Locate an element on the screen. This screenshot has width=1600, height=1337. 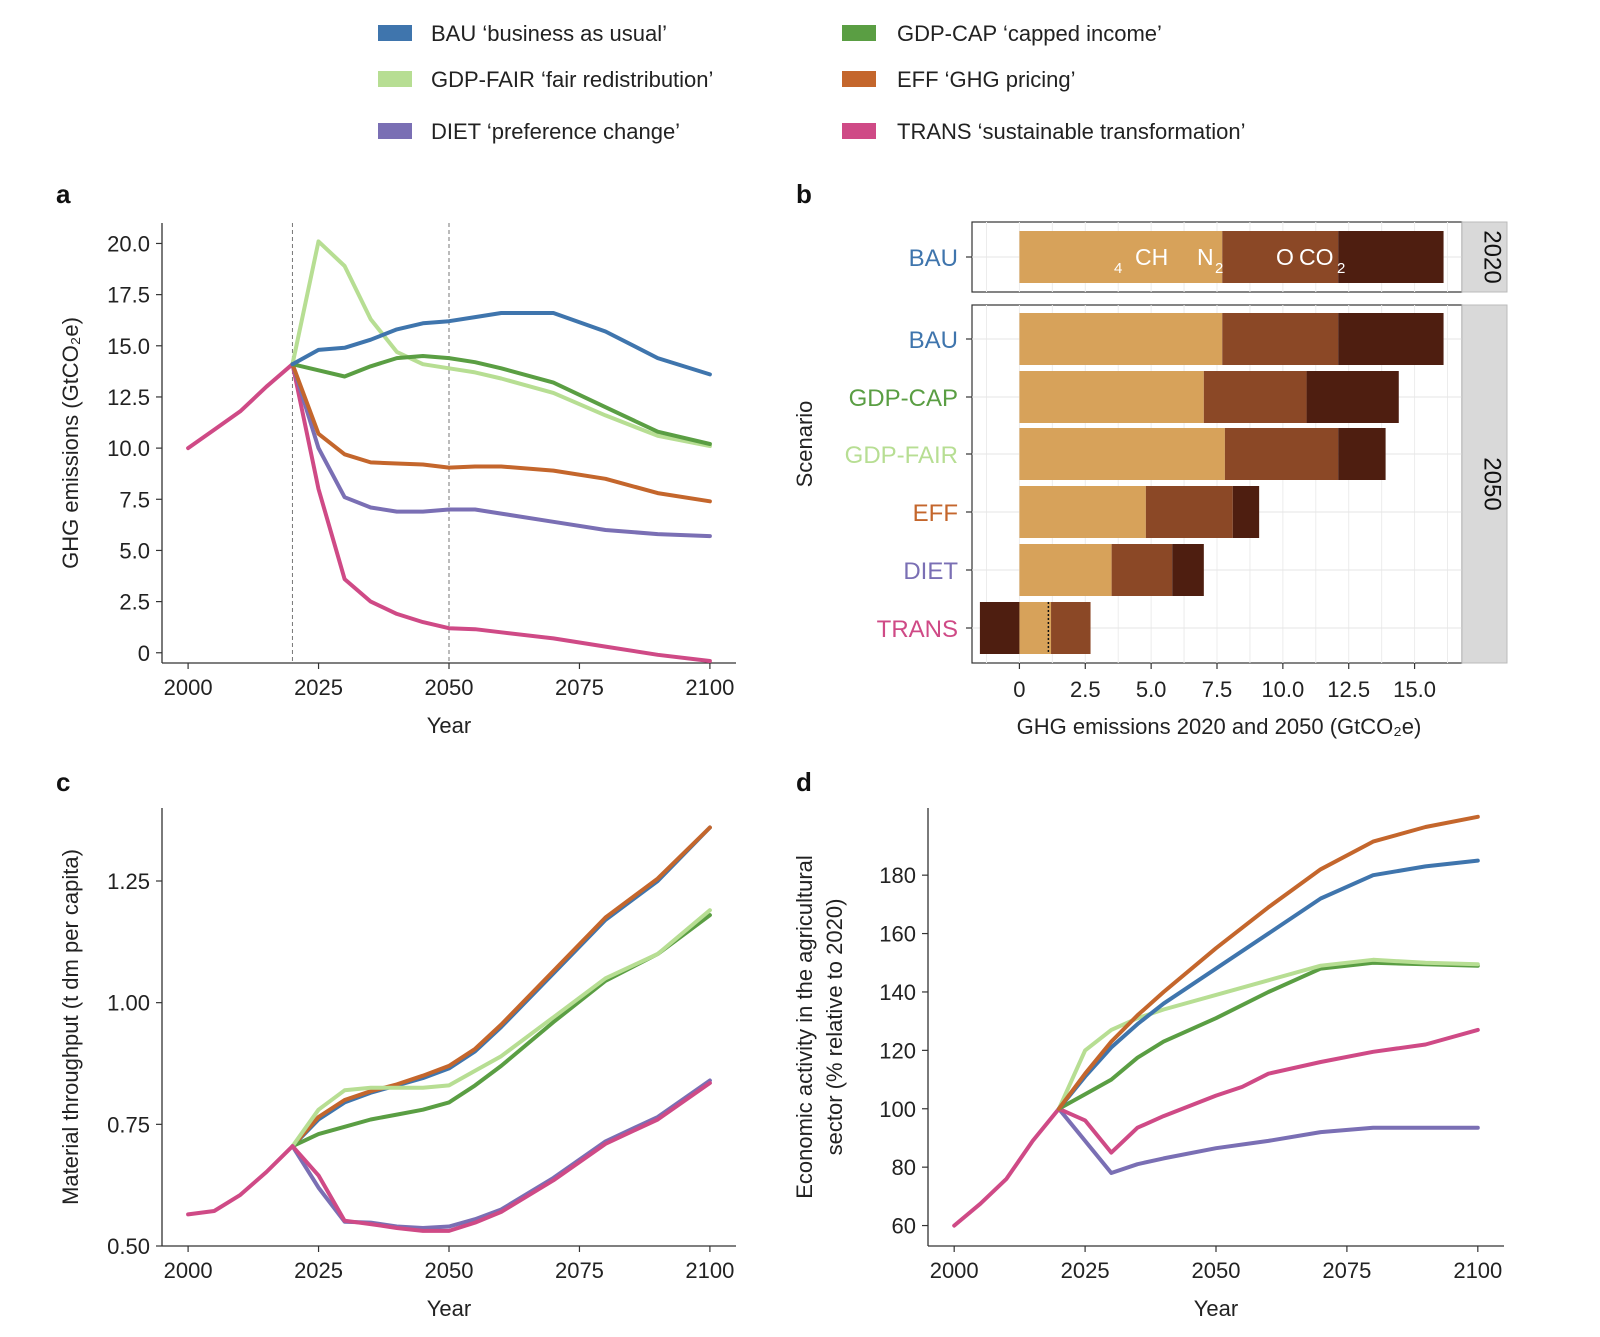
y-axis-title-line: sector (% relative to 2020) is located at coordinates (834, 1027).